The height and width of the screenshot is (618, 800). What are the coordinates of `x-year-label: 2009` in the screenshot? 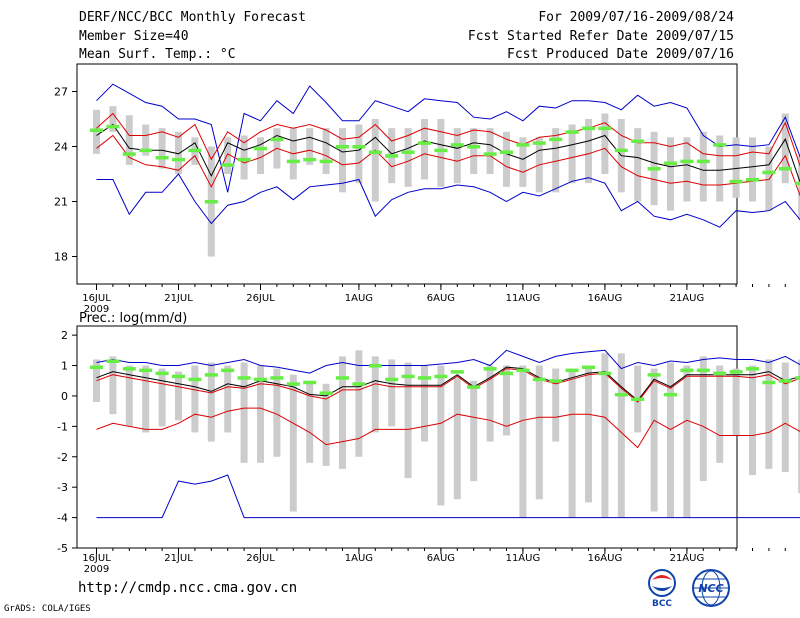 It's located at (96, 569).